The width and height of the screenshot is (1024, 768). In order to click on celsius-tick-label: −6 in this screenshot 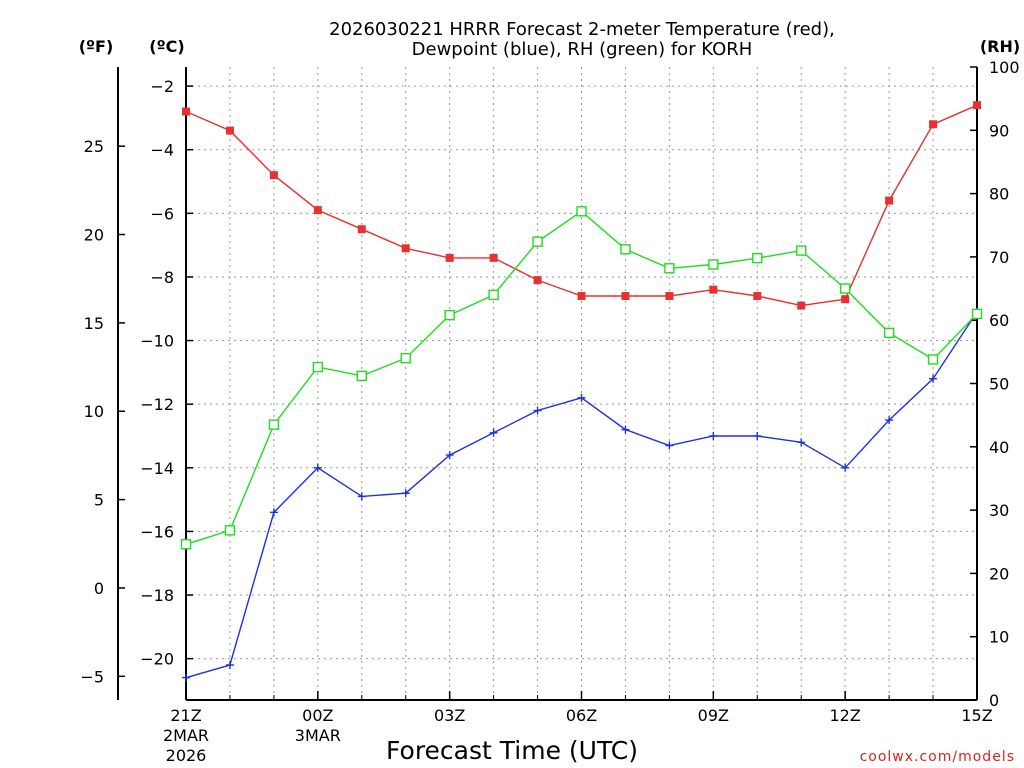, I will do `click(162, 213)`.